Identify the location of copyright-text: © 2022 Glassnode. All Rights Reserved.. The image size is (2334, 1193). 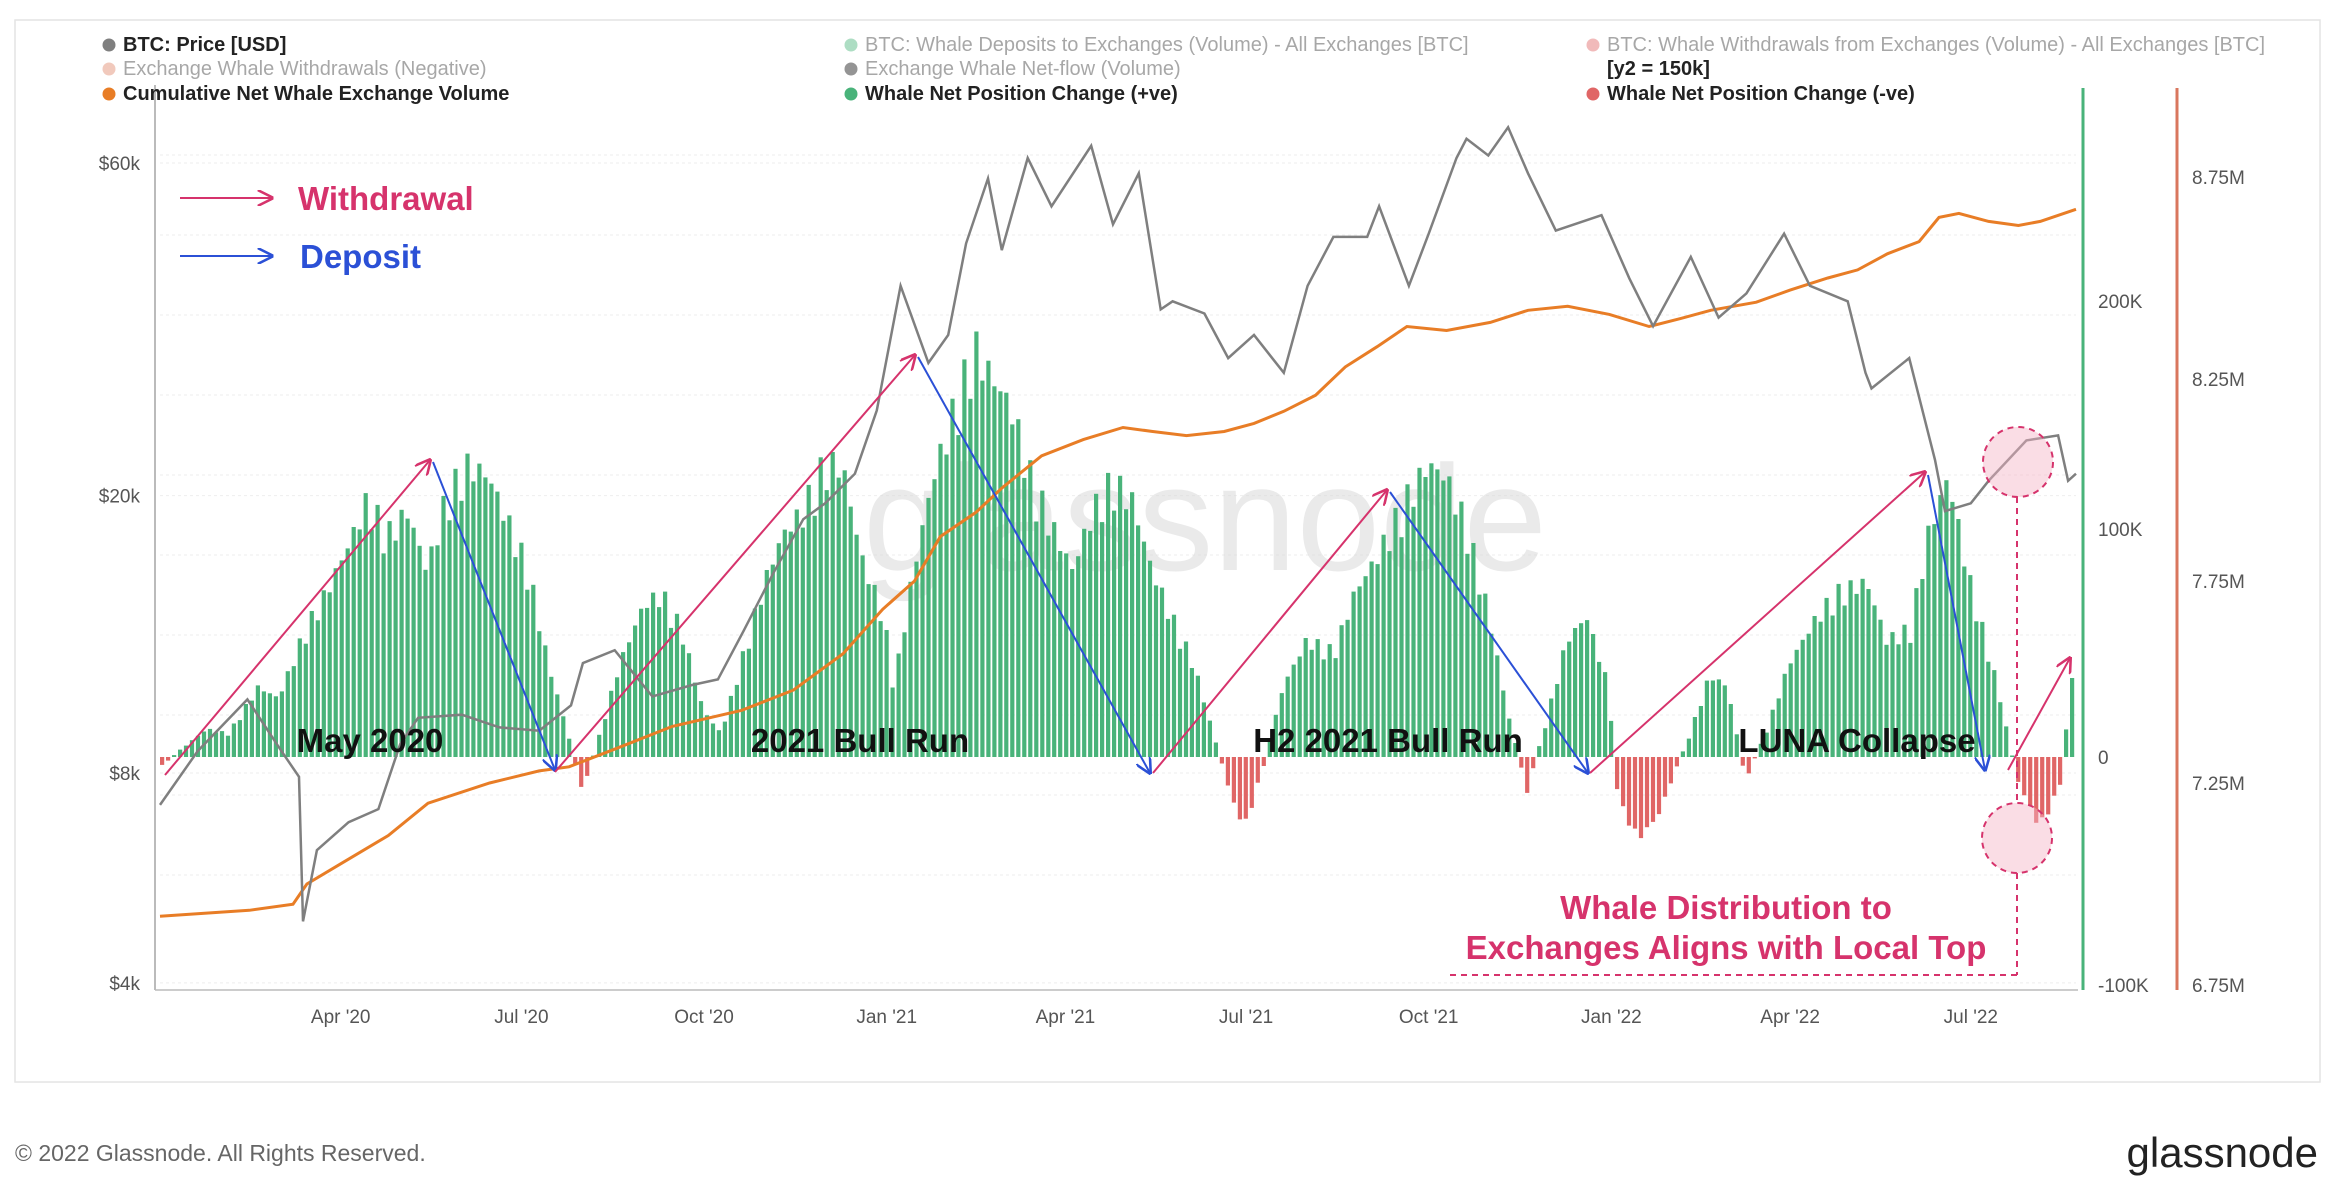
(220, 1153).